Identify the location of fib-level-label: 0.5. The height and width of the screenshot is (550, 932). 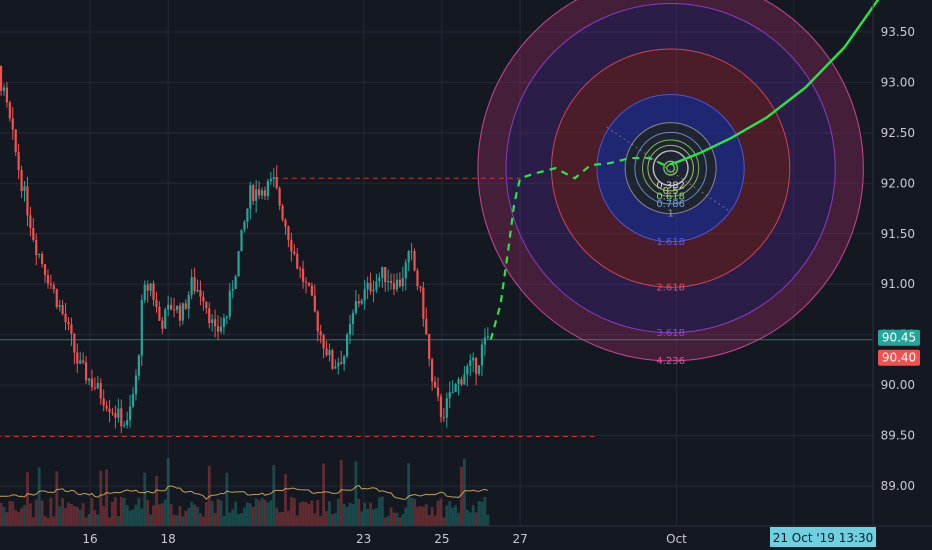
(671, 191).